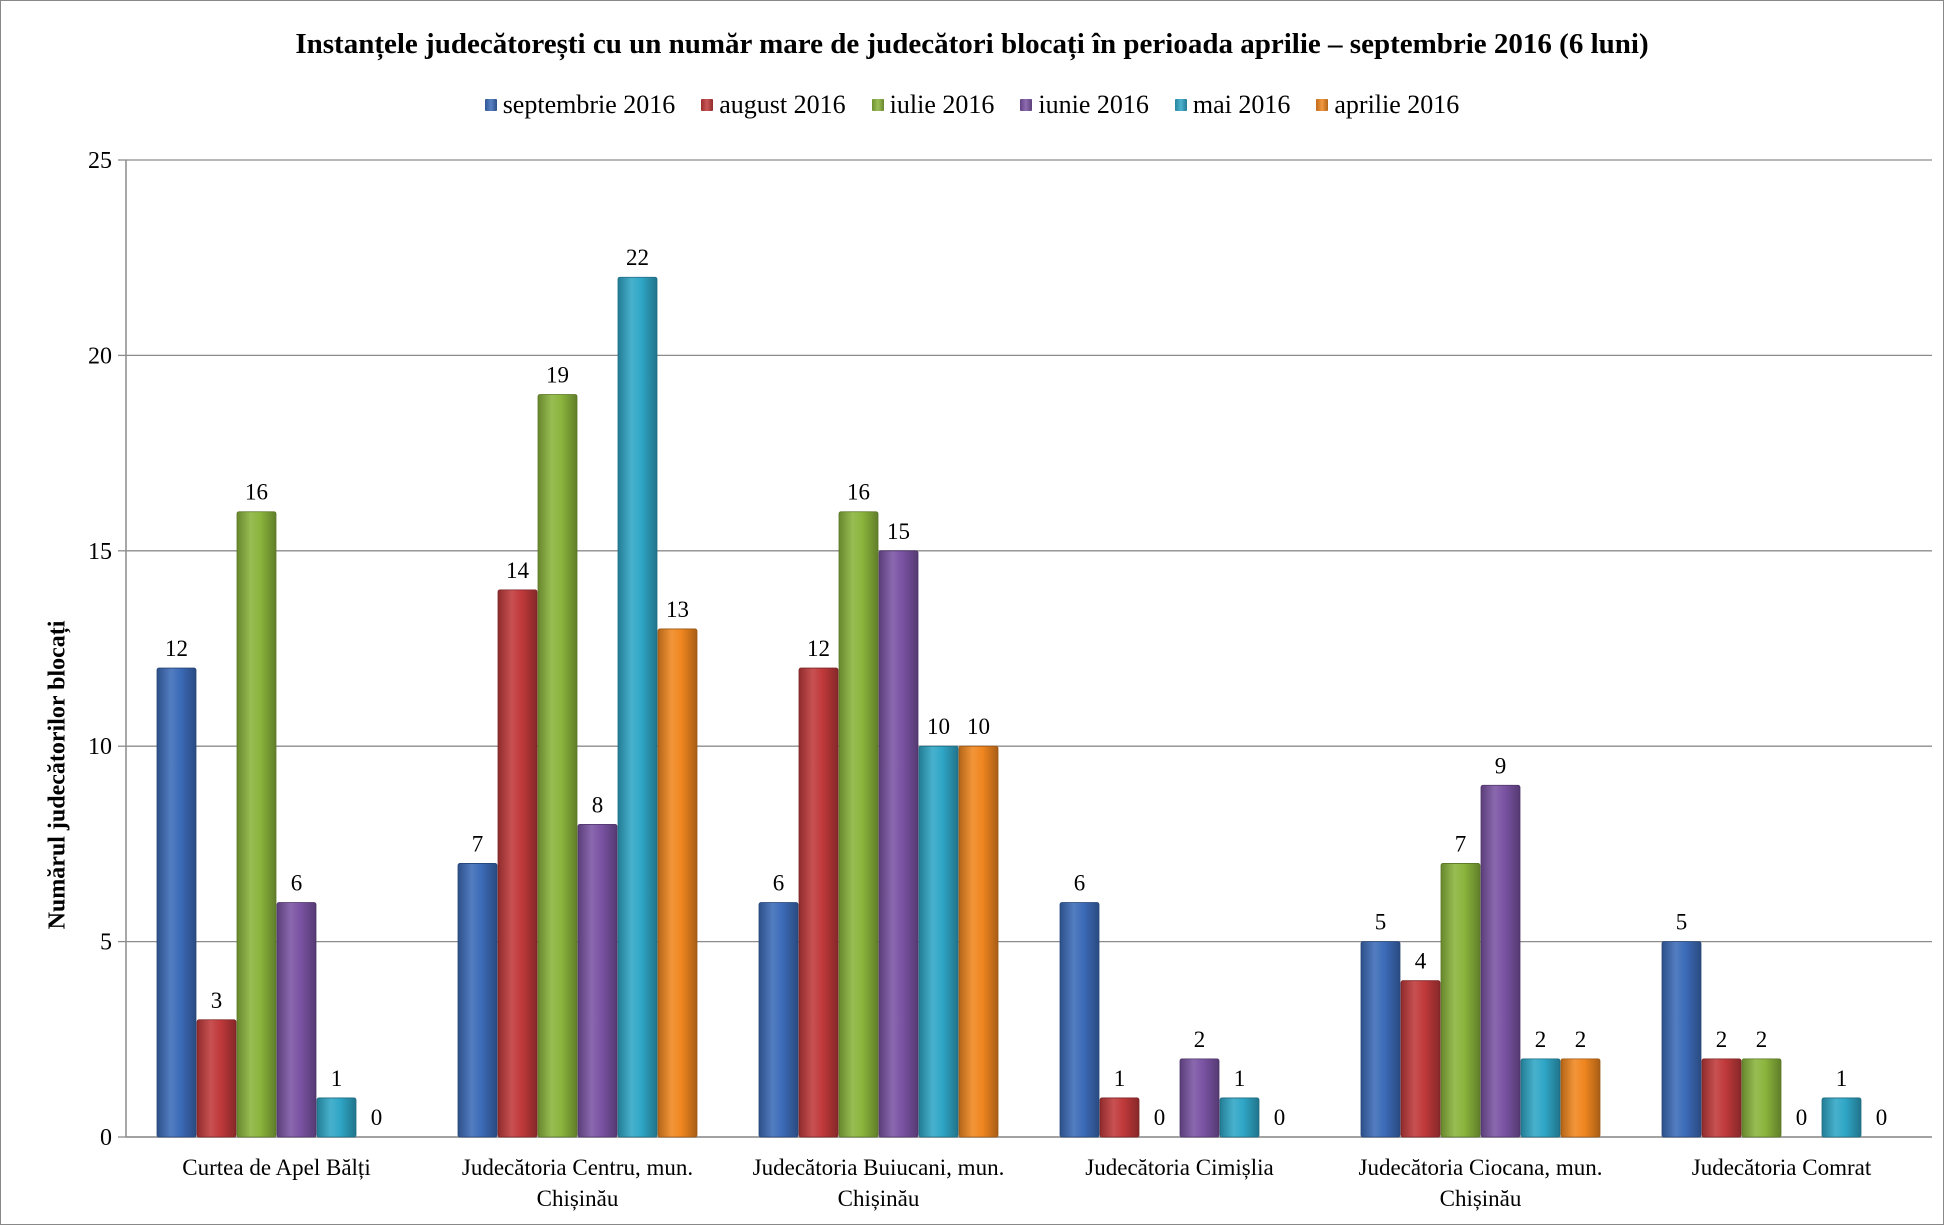 The height and width of the screenshot is (1225, 1944). Describe the element at coordinates (637, 257) in the screenshot. I see `data-label: 22` at that location.